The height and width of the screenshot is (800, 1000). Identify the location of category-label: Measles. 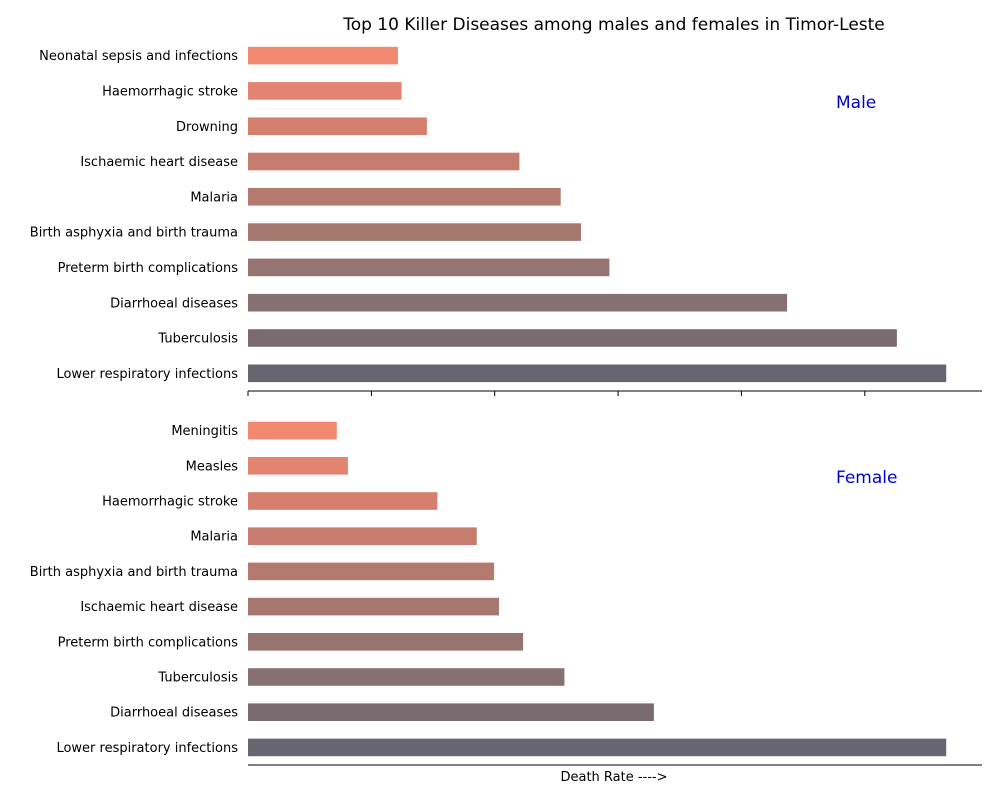
(212, 466).